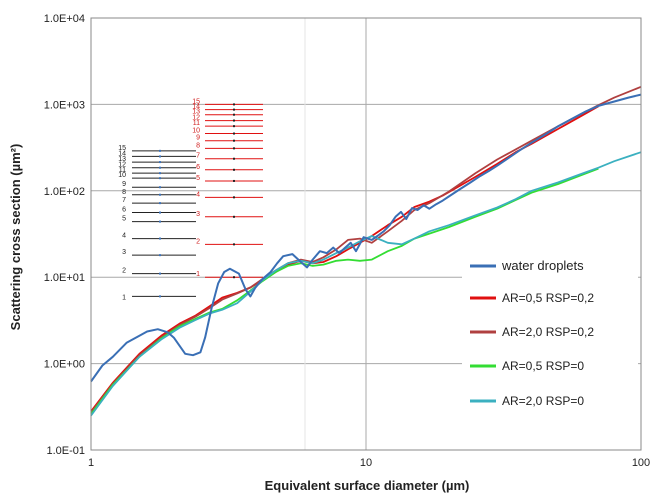 The height and width of the screenshot is (496, 654). What do you see at coordinates (124, 252) in the screenshot?
I see `inset-black-index: 3` at bounding box center [124, 252].